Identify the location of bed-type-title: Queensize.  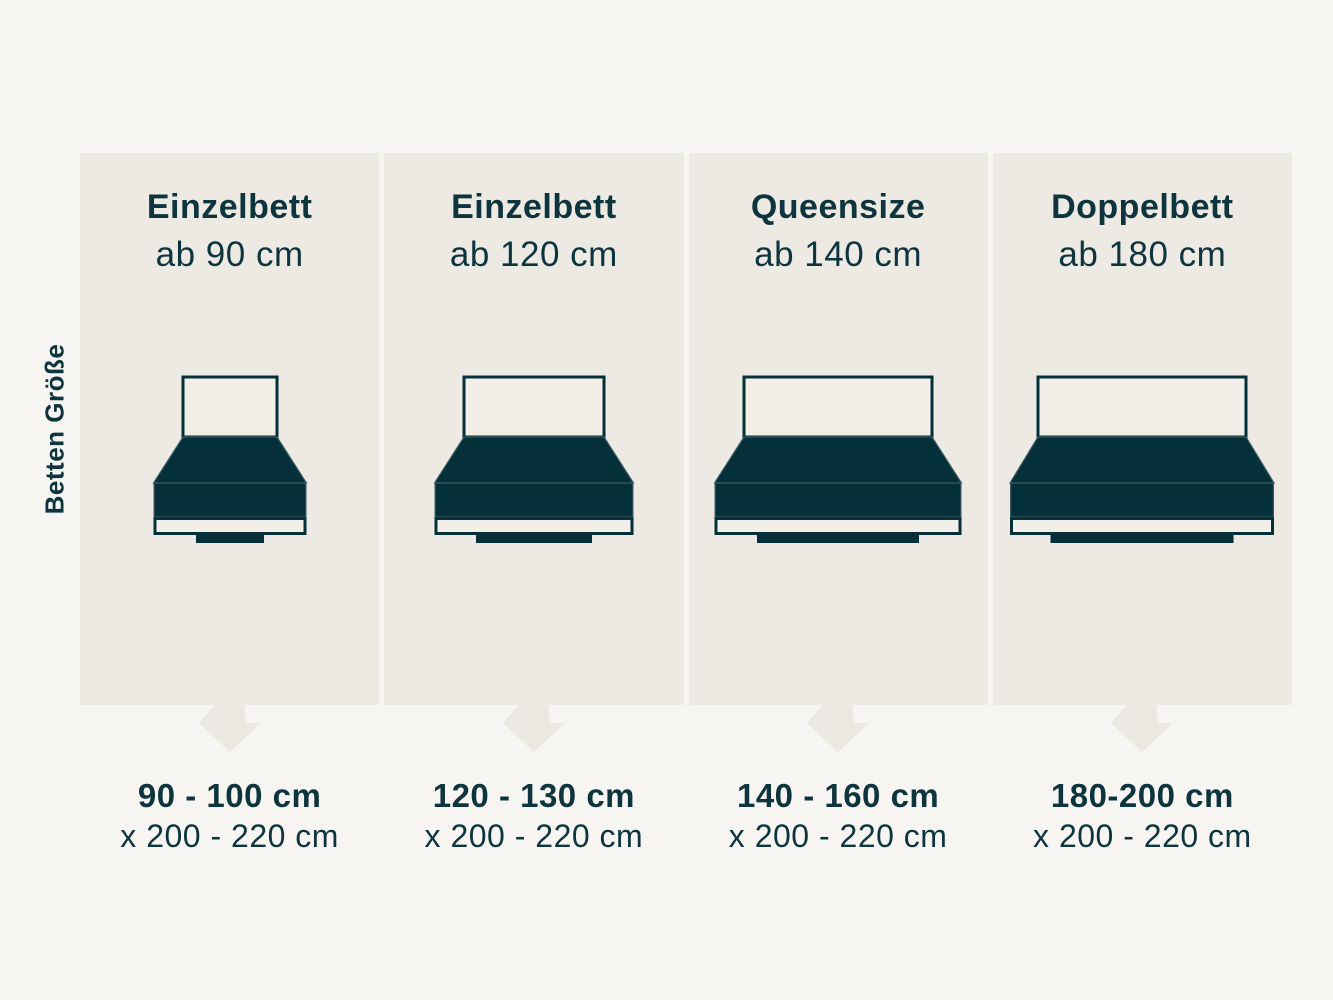
(838, 207).